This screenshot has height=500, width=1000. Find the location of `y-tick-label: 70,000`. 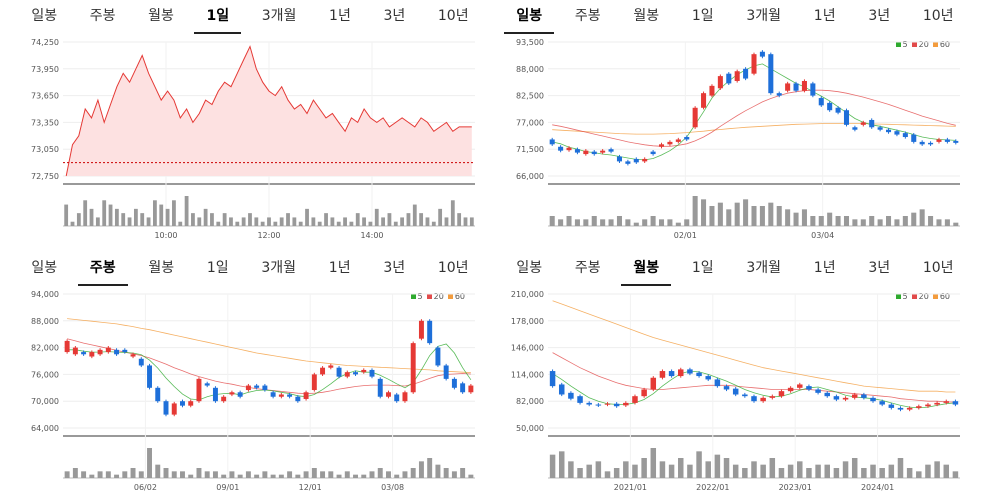

y-tick-label: 70,000 is located at coordinates (45, 401).